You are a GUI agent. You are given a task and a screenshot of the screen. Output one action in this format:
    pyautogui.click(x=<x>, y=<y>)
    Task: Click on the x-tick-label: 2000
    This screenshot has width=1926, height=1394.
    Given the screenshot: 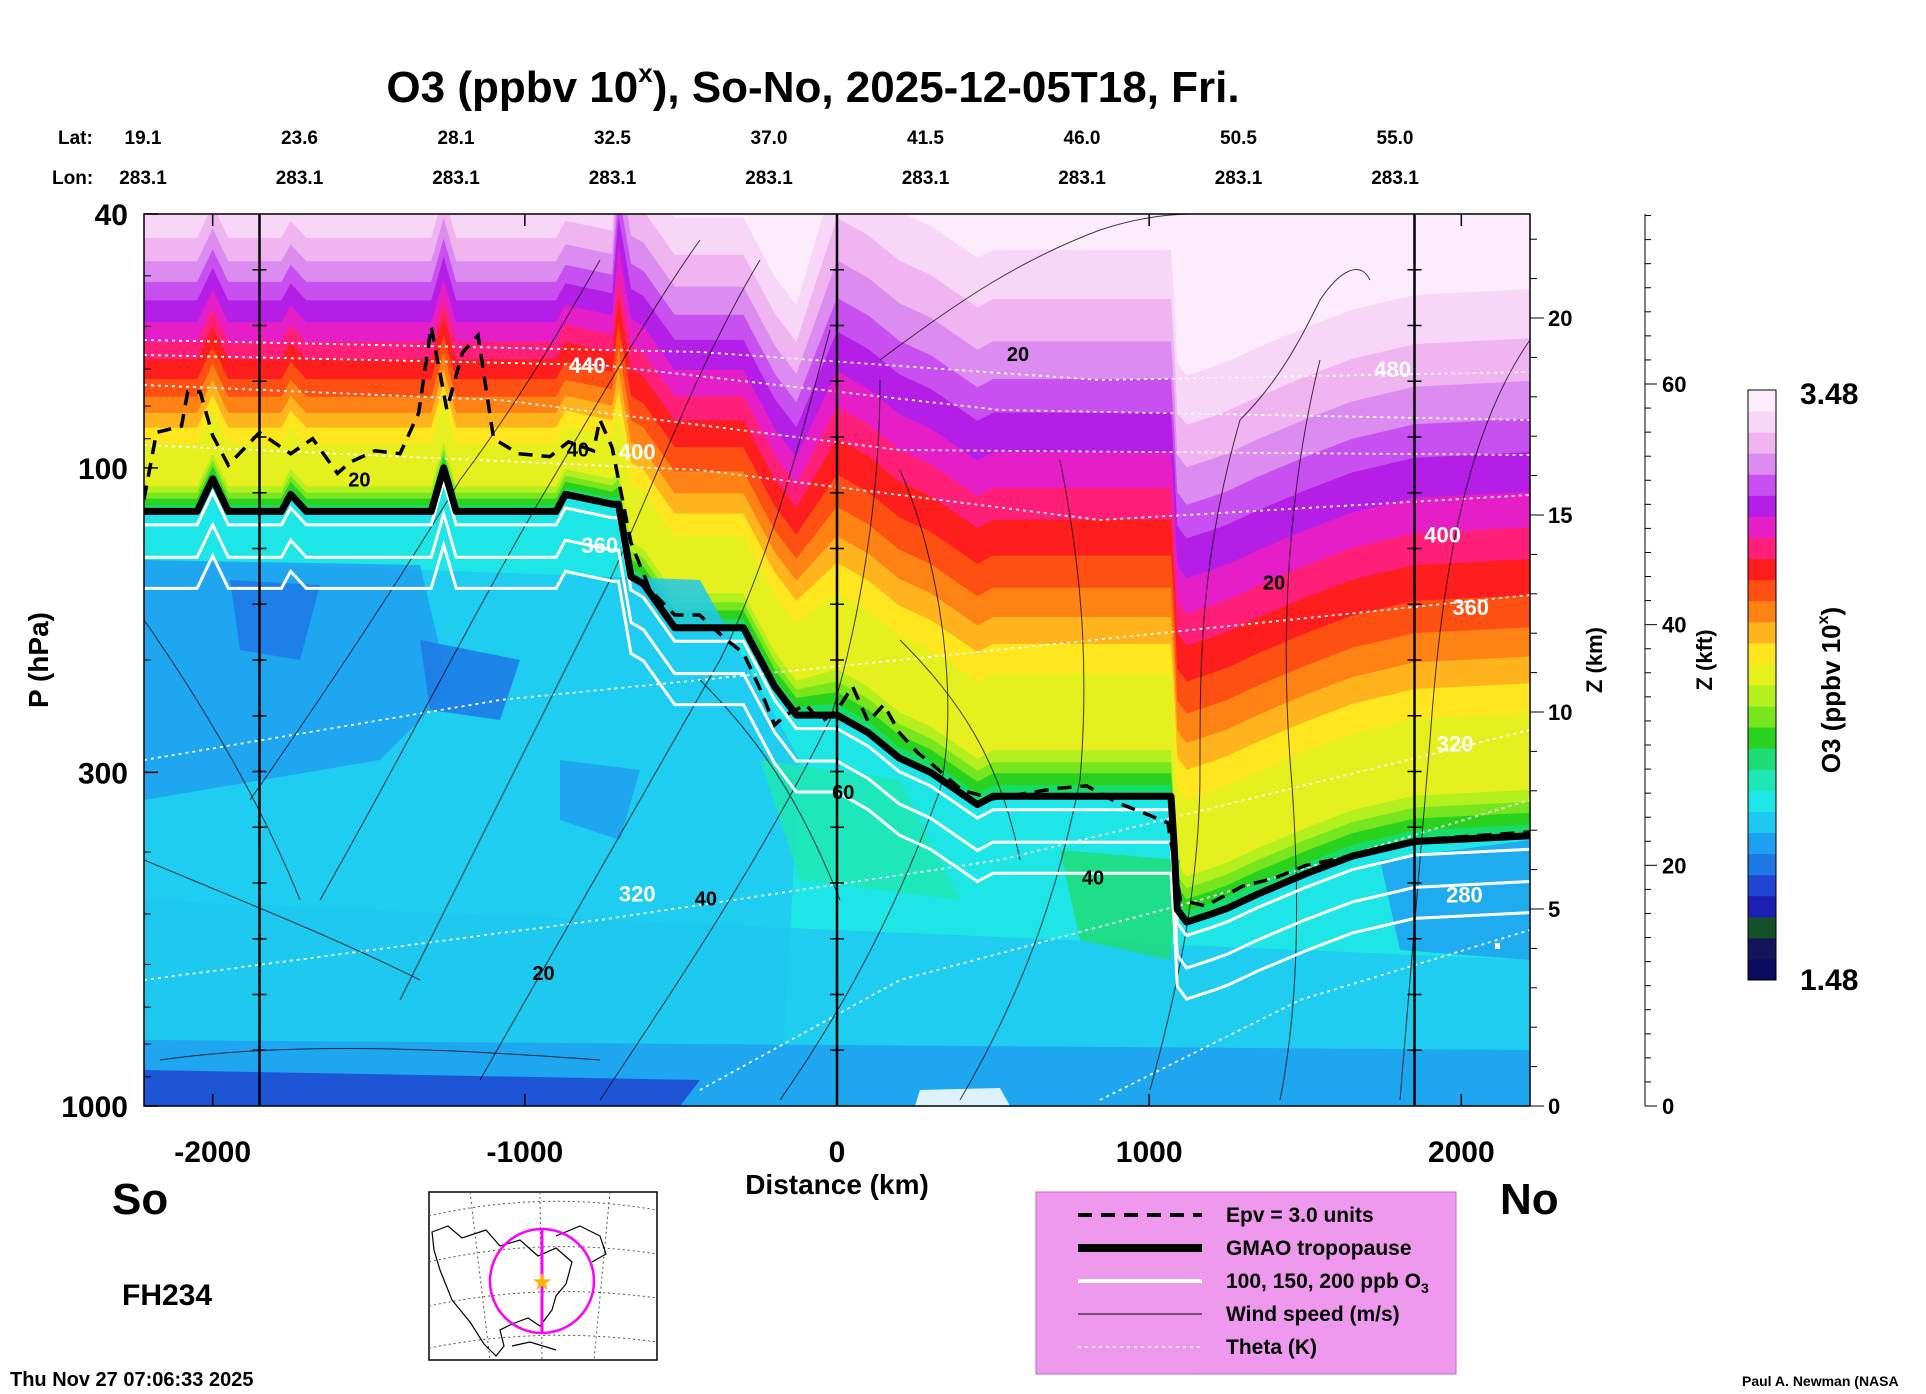 What is the action you would take?
    pyautogui.click(x=1461, y=1152)
    